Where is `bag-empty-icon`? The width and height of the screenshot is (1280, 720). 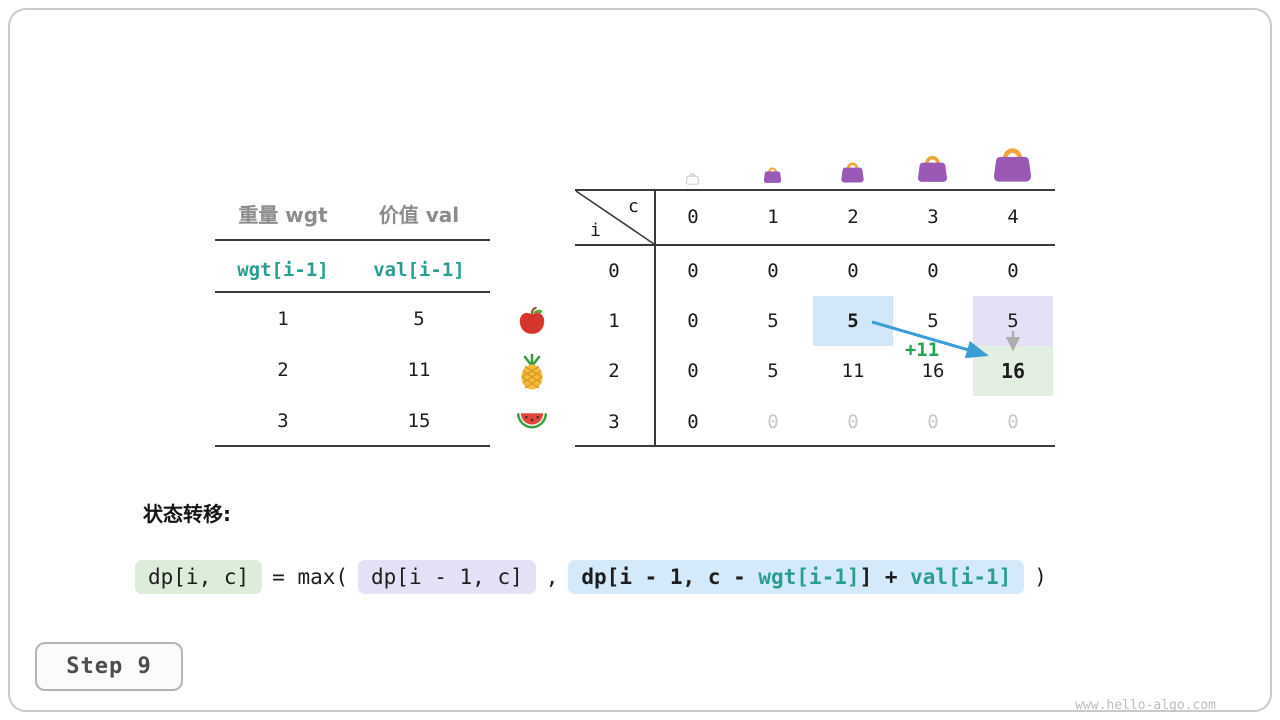
bag-empty-icon is located at coordinates (692, 179).